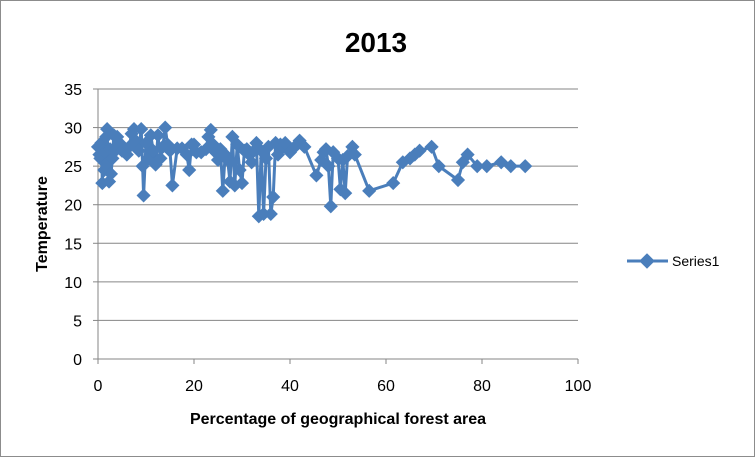  I want to click on series-group, so click(311, 172).